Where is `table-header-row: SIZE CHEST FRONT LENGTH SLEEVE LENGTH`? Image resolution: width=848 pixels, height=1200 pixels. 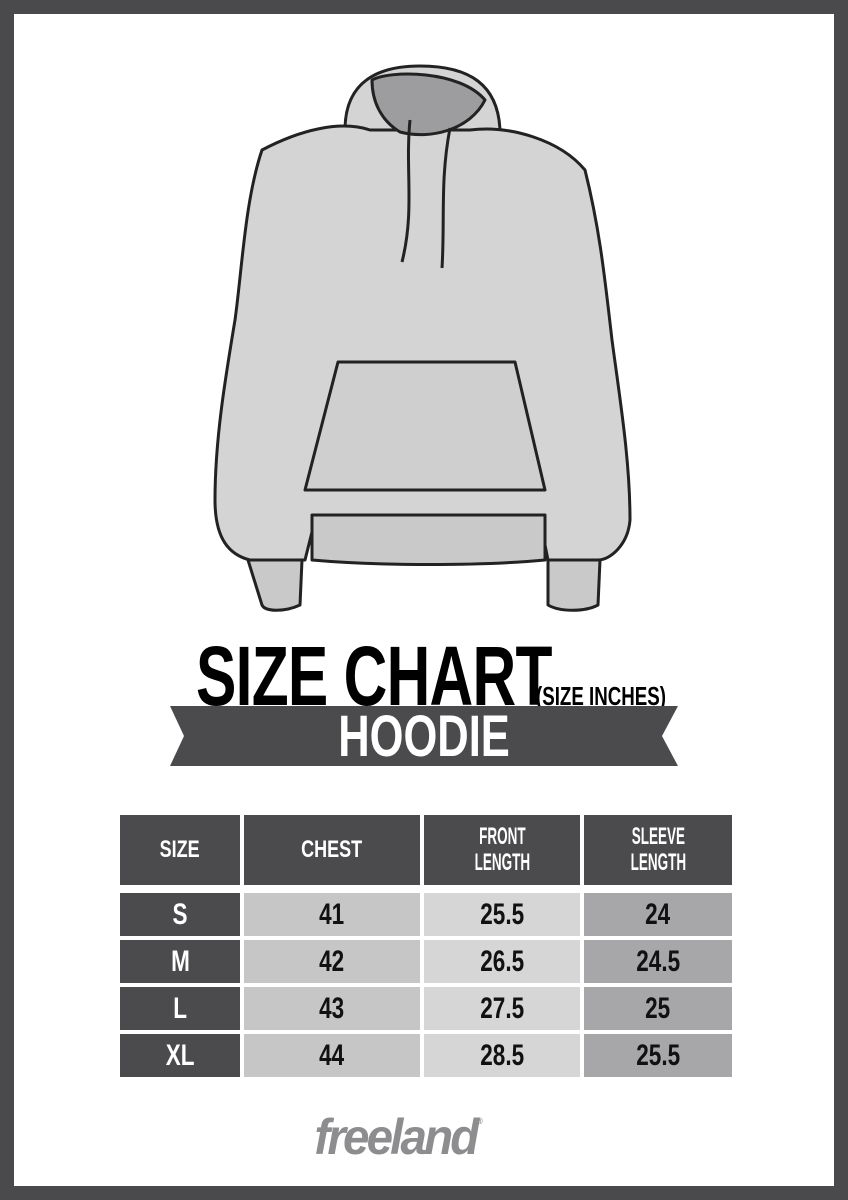 table-header-row: SIZE CHEST FRONT LENGTH SLEEVE LENGTH is located at coordinates (426, 850).